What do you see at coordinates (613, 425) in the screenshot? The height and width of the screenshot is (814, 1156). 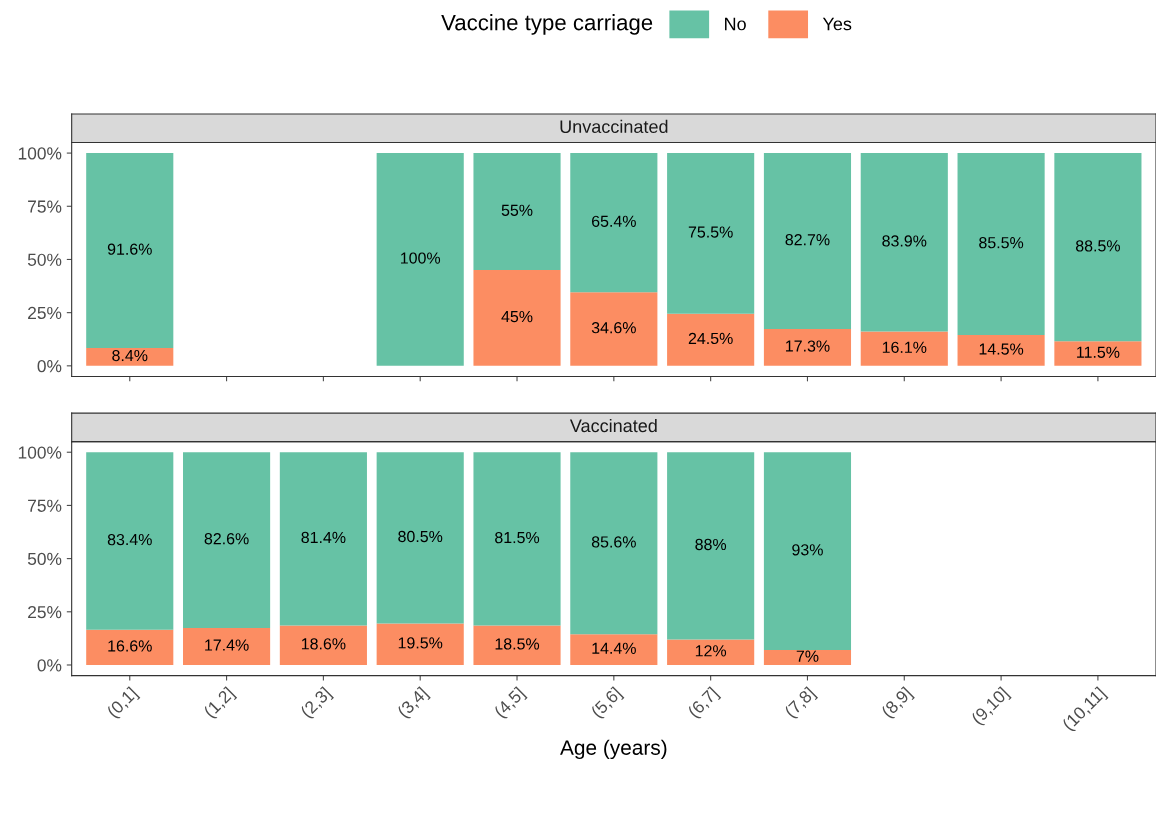 I see `chart-title: Vaccinated` at bounding box center [613, 425].